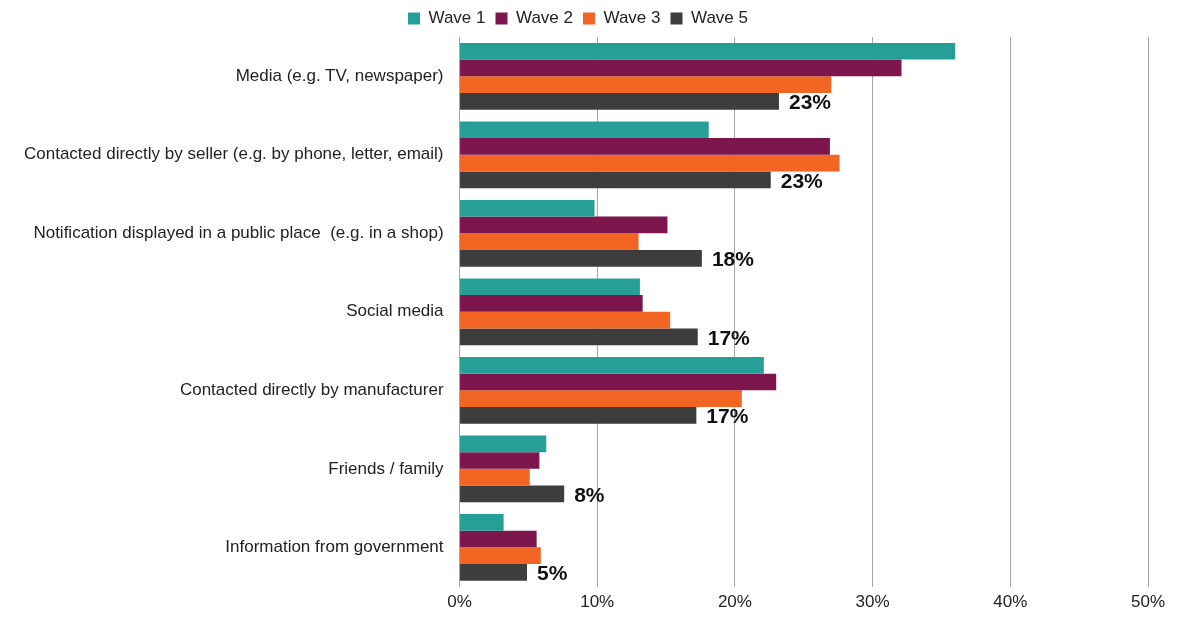 The width and height of the screenshot is (1178, 623). I want to click on x-tick-label: 20%, so click(734, 602).